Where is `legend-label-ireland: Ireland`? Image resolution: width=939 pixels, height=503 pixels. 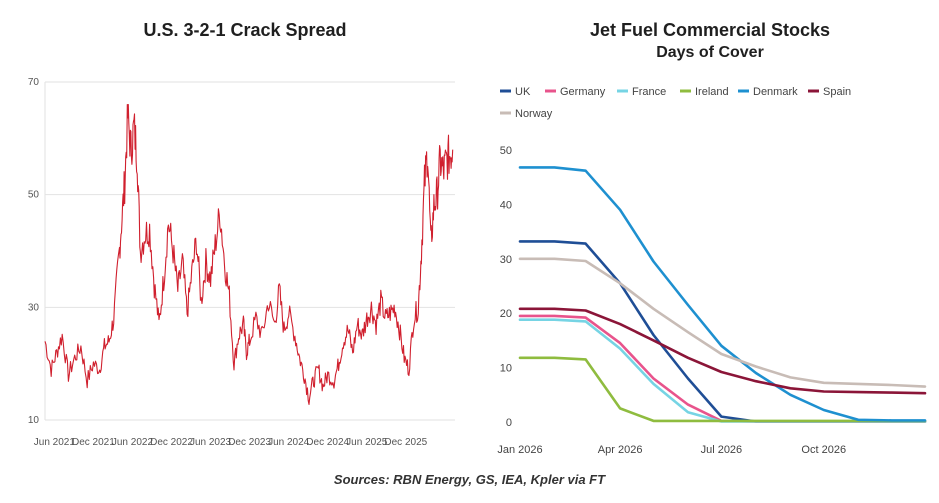
legend-label-ireland: Ireland is located at coordinates (712, 92).